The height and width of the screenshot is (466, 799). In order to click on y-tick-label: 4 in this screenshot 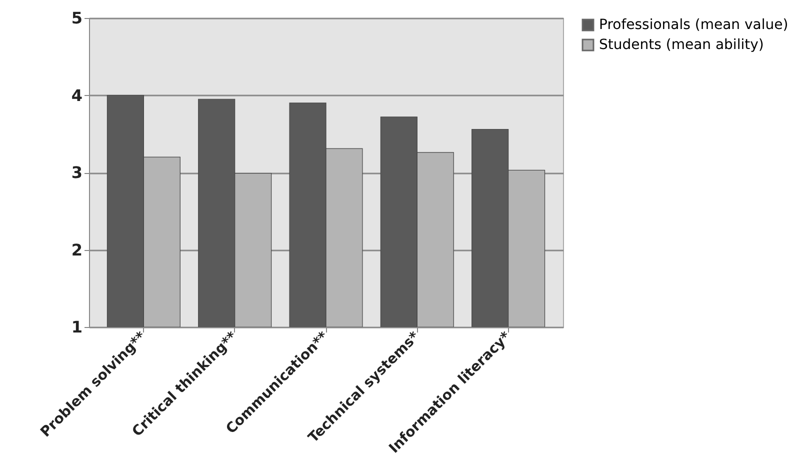, I will do `click(76, 95)`.